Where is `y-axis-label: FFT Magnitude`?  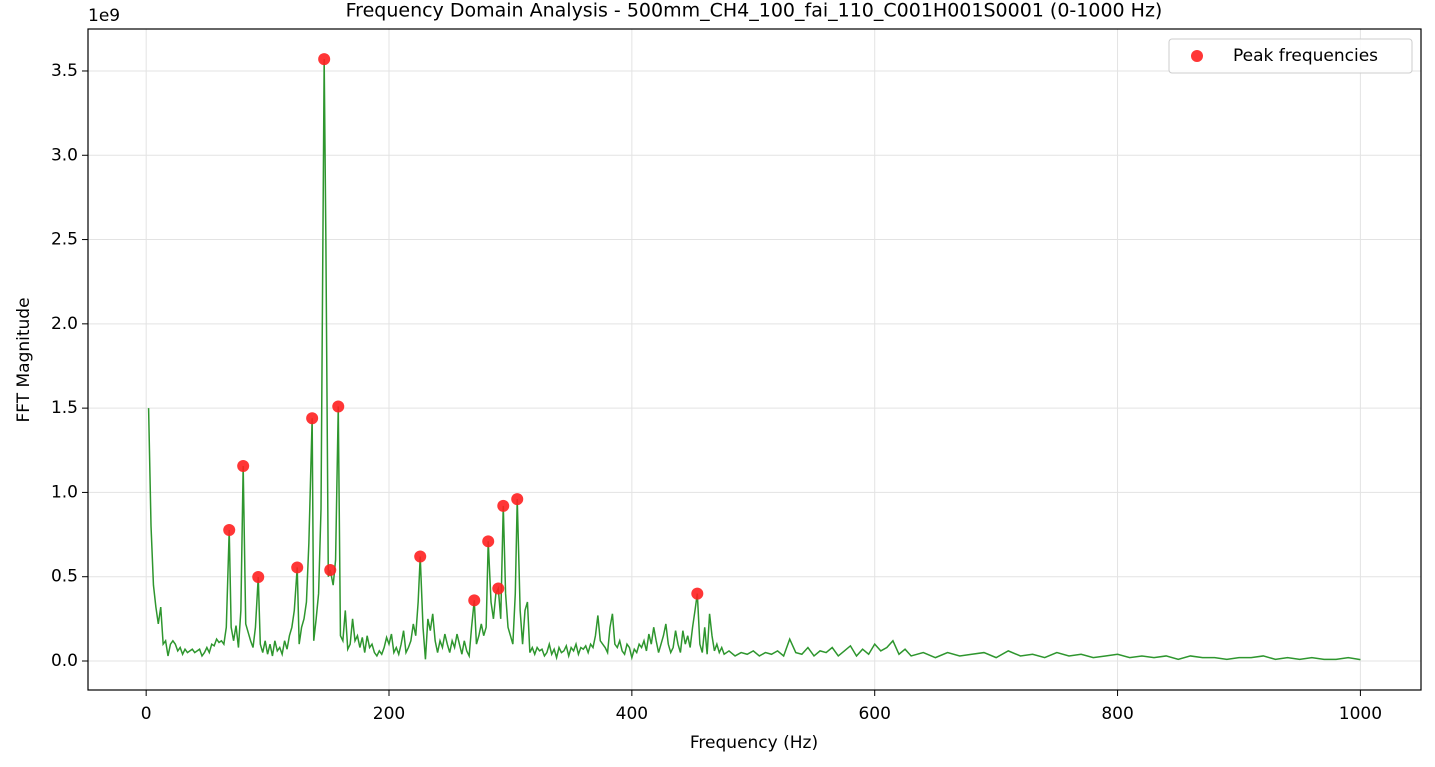 y-axis-label: FFT Magnitude is located at coordinates (24, 359).